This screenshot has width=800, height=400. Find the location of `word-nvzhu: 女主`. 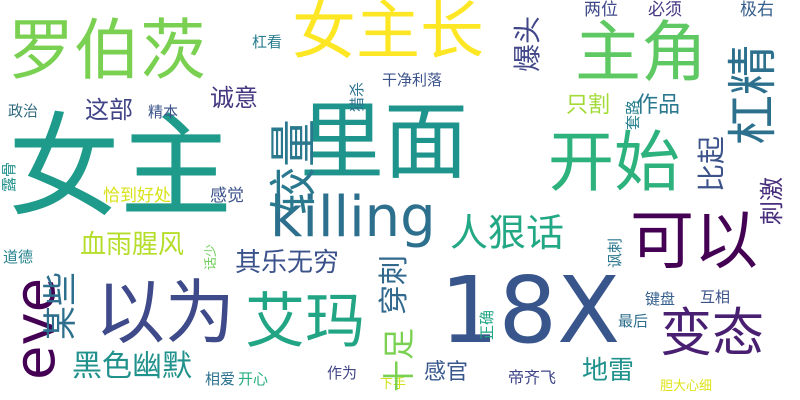

word-nvzhu: 女主 is located at coordinates (120, 168).